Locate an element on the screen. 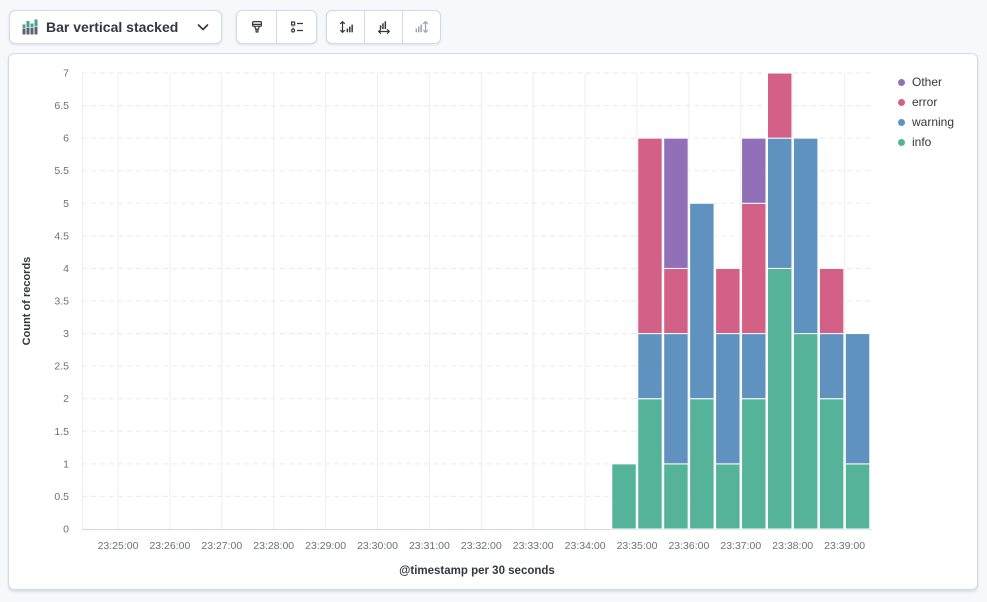 The image size is (987, 602). left-axis-button is located at coordinates (345, 27).